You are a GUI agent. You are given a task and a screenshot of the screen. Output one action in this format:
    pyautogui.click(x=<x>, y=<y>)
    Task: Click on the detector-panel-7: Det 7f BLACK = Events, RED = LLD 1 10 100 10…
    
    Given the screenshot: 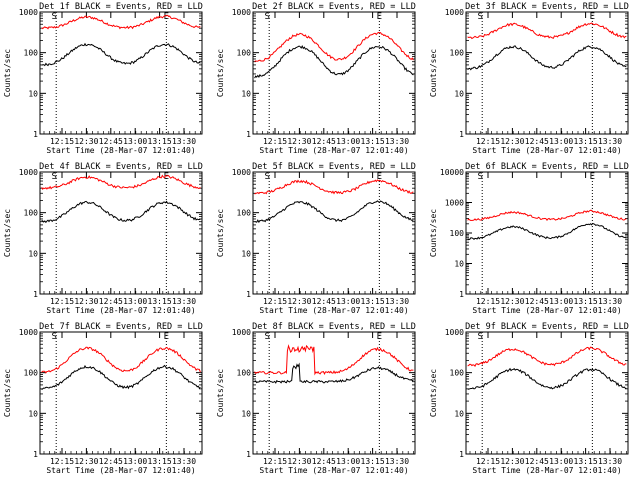 What is the action you would take?
    pyautogui.click(x=103, y=398)
    